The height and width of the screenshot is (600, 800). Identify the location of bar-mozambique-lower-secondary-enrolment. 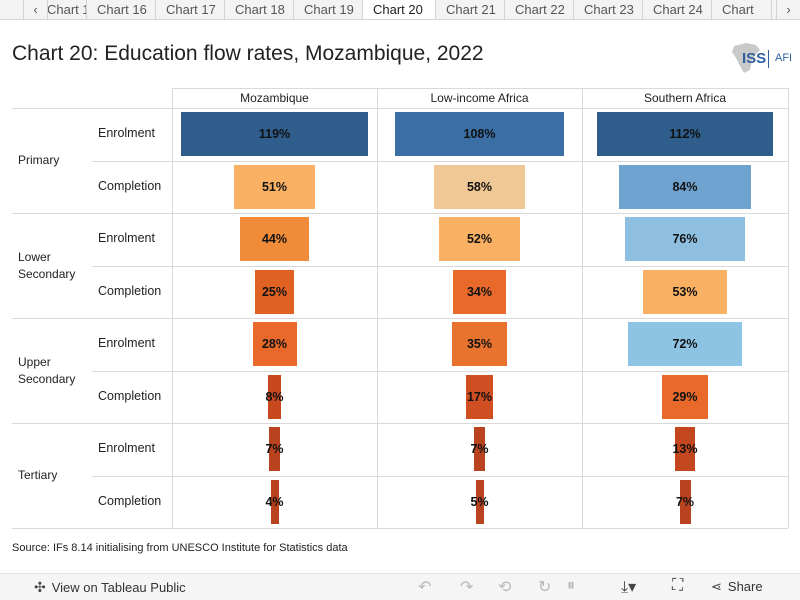
(274, 239).